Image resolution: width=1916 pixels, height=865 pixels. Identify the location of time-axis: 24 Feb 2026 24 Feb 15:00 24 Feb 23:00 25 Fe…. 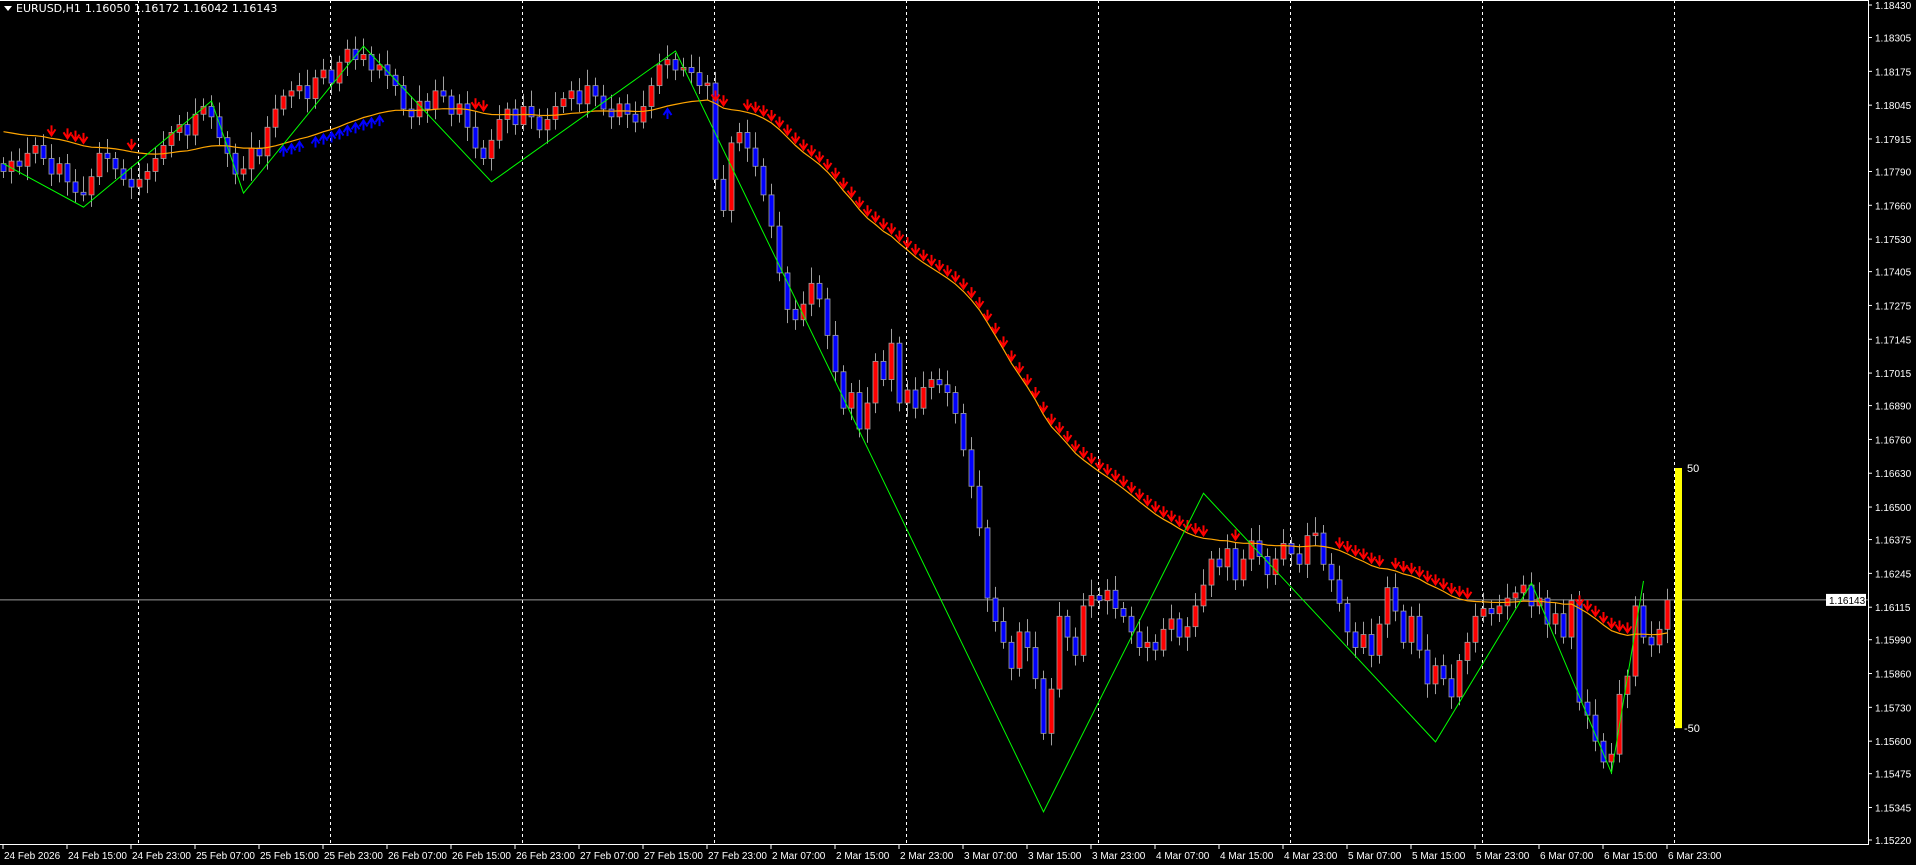
(862, 853).